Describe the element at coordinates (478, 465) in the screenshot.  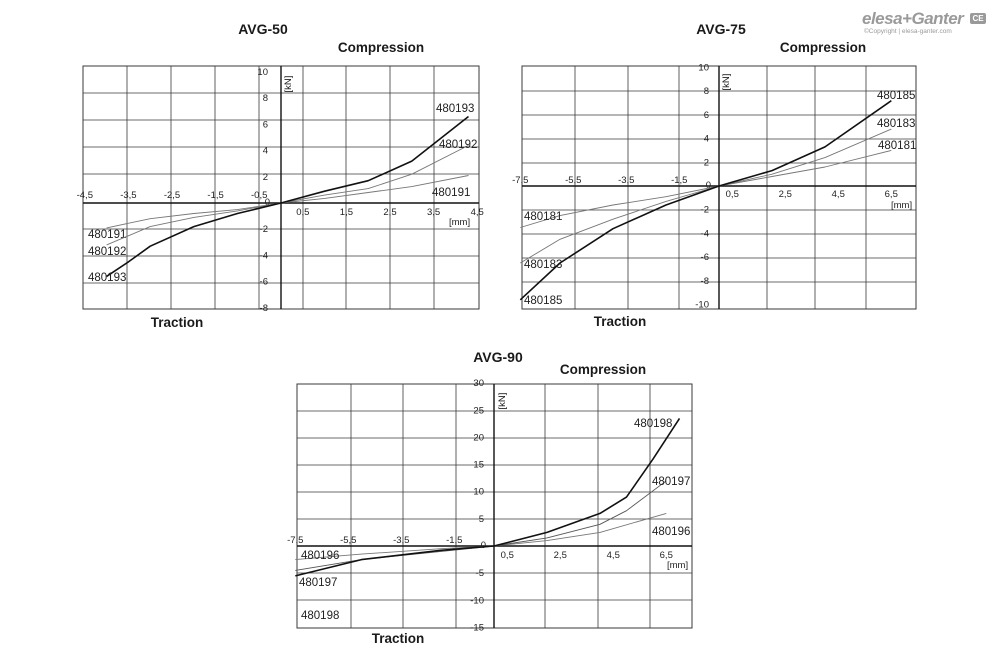
I see `y-tick-label: 15` at that location.